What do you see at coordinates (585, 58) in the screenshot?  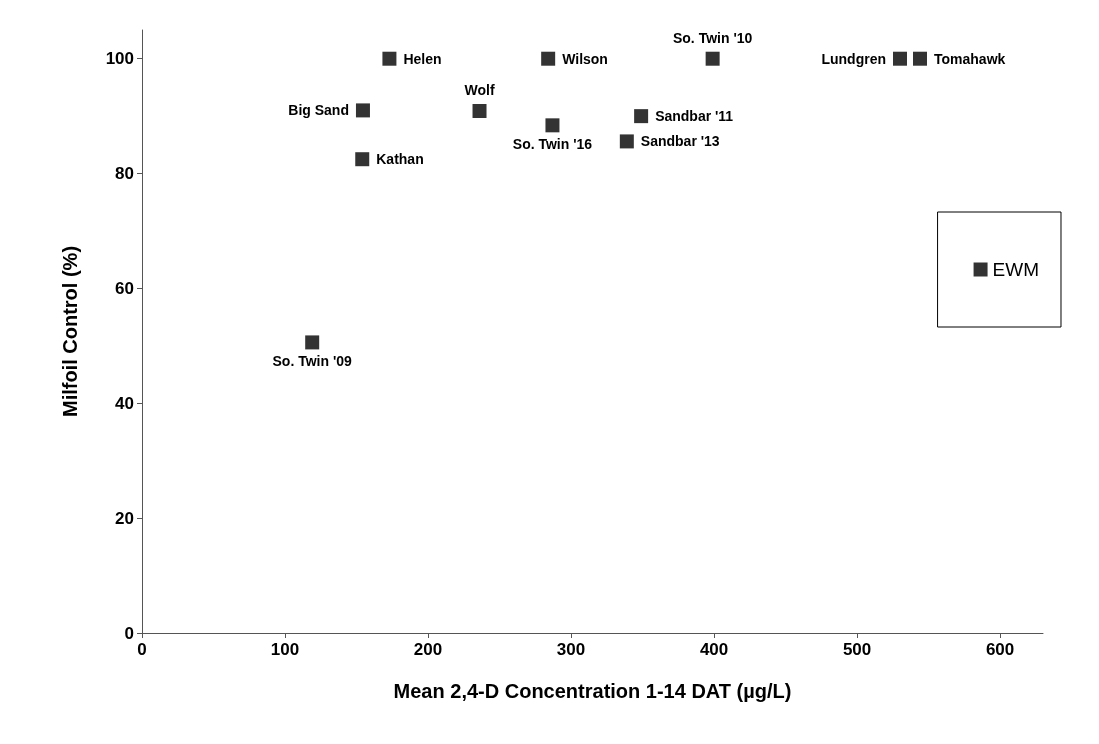 I see `annotation: Wilson` at bounding box center [585, 58].